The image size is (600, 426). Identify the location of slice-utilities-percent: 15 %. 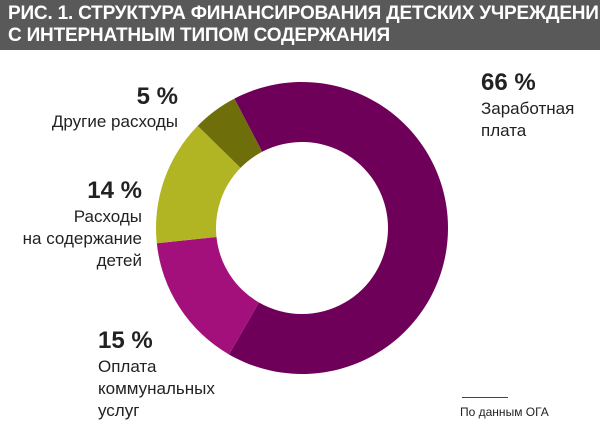
(125, 340).